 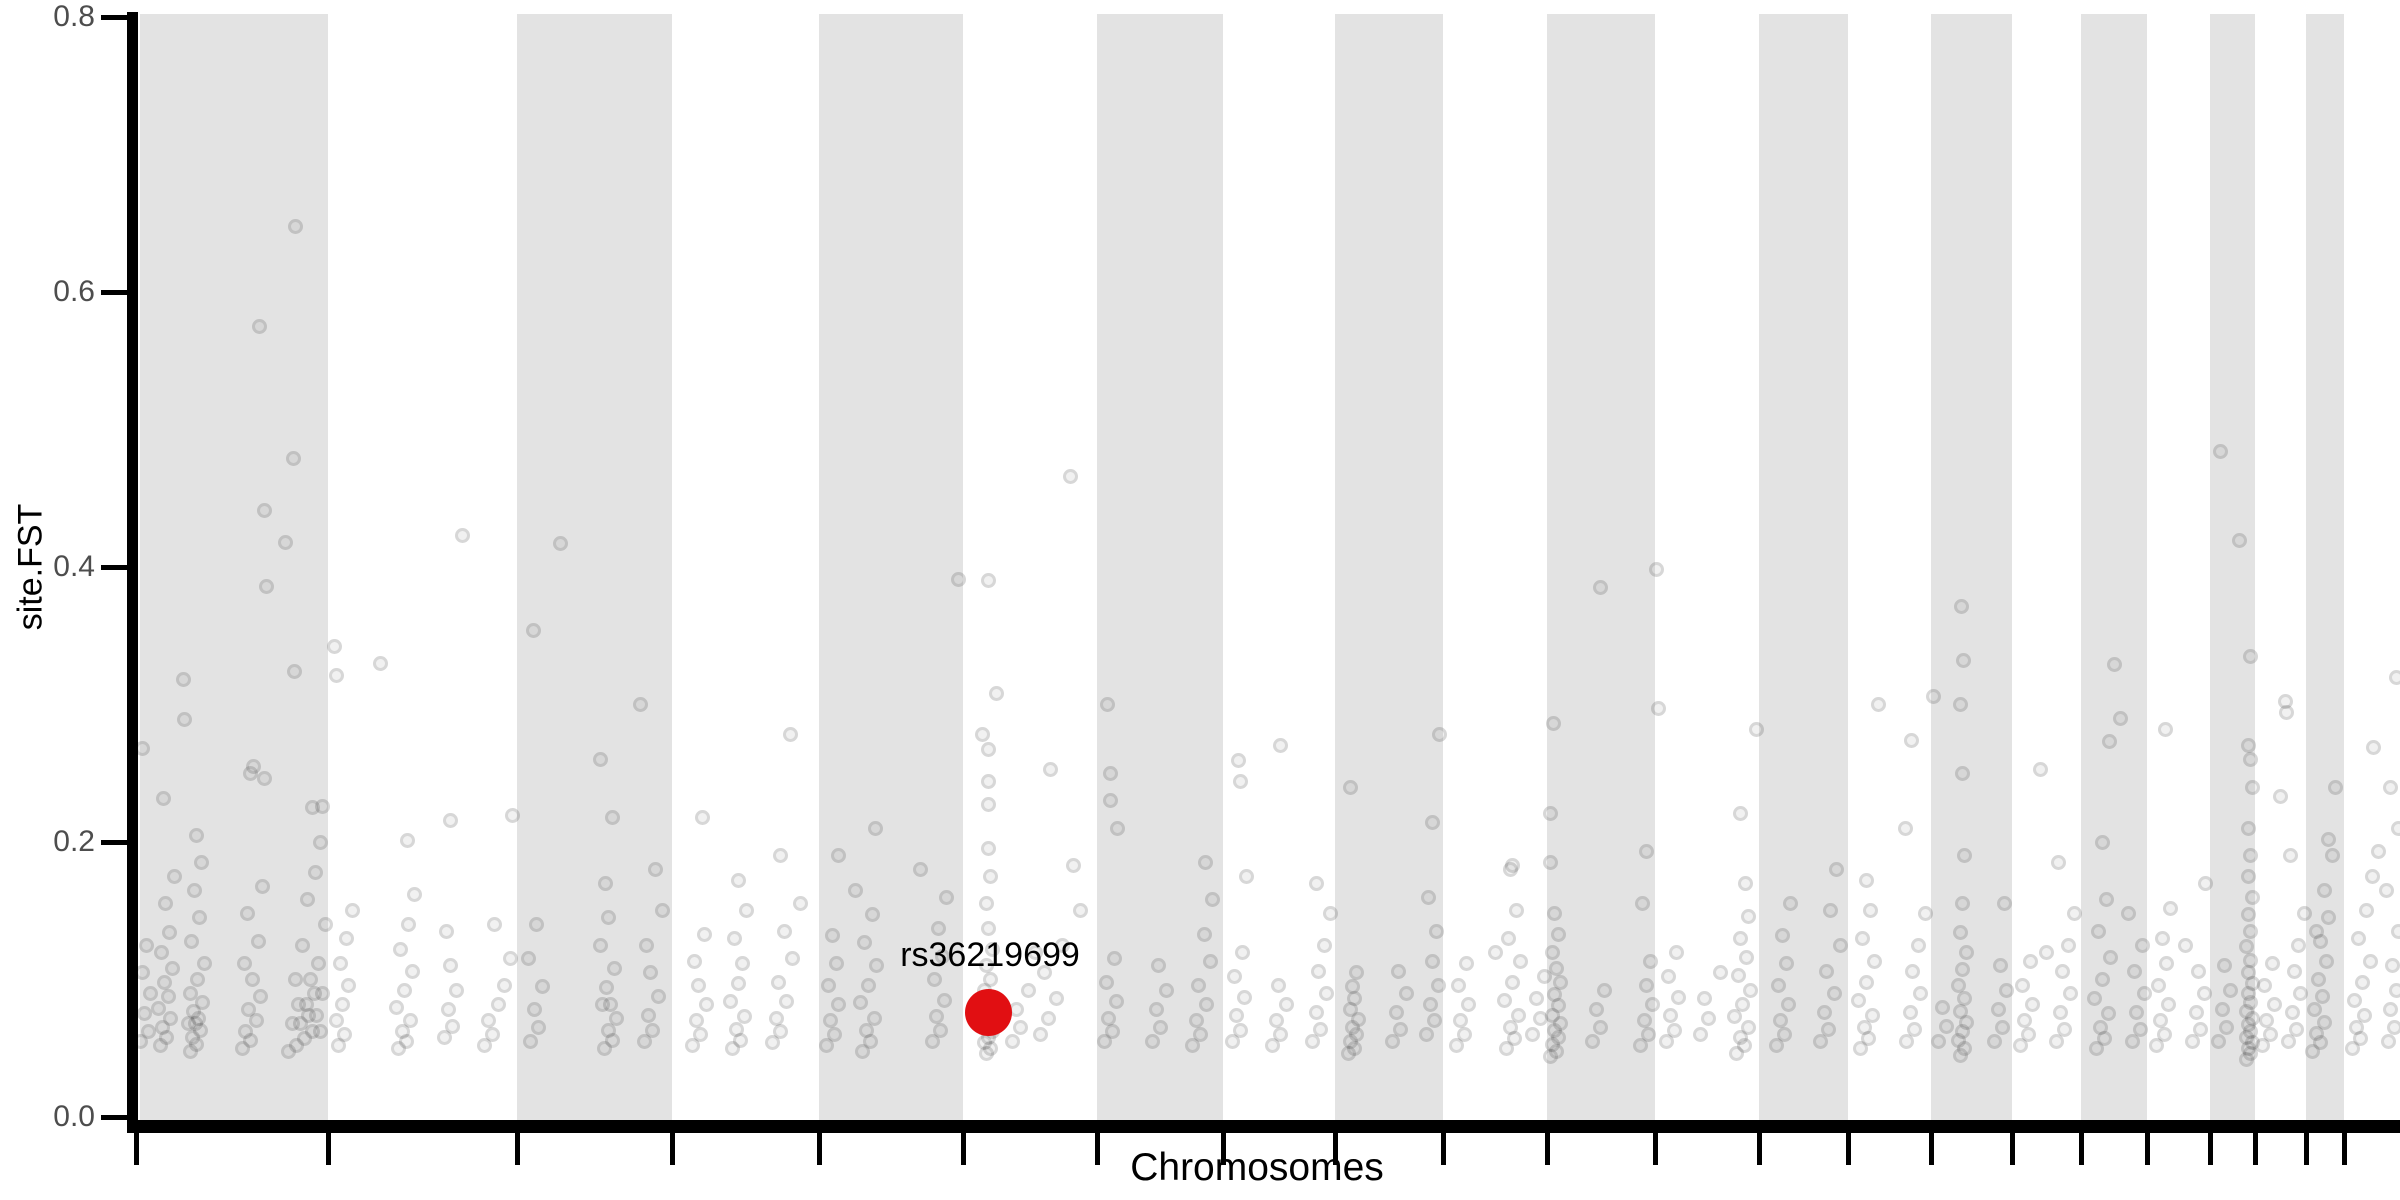 I want to click on highlight-label: rs36219699, so click(x=990, y=955).